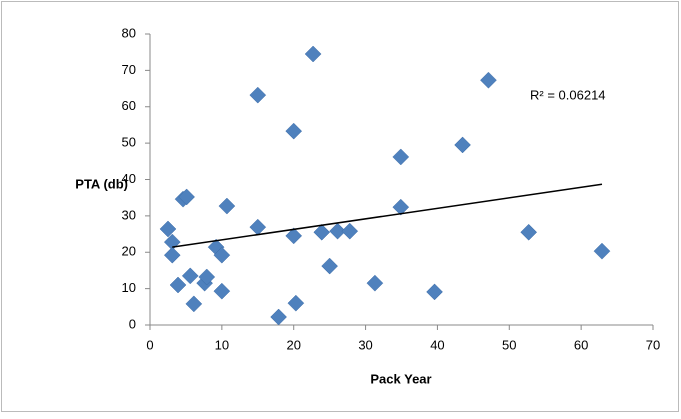 The height and width of the screenshot is (419, 681). Describe the element at coordinates (222, 344) in the screenshot. I see `x-tick-label: 10` at that location.